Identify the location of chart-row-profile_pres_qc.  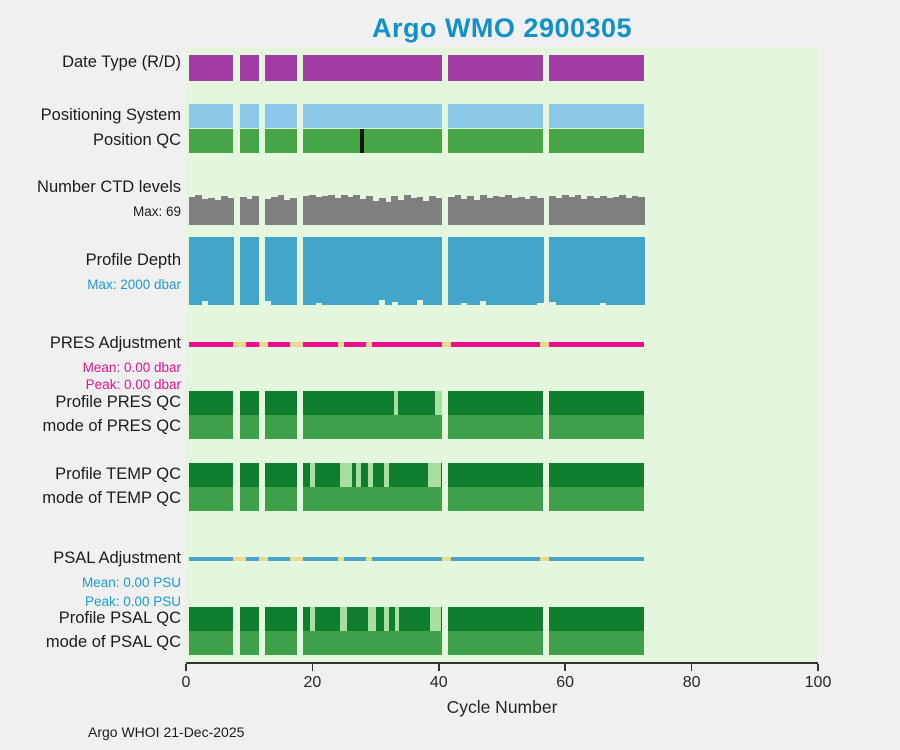
(502, 403).